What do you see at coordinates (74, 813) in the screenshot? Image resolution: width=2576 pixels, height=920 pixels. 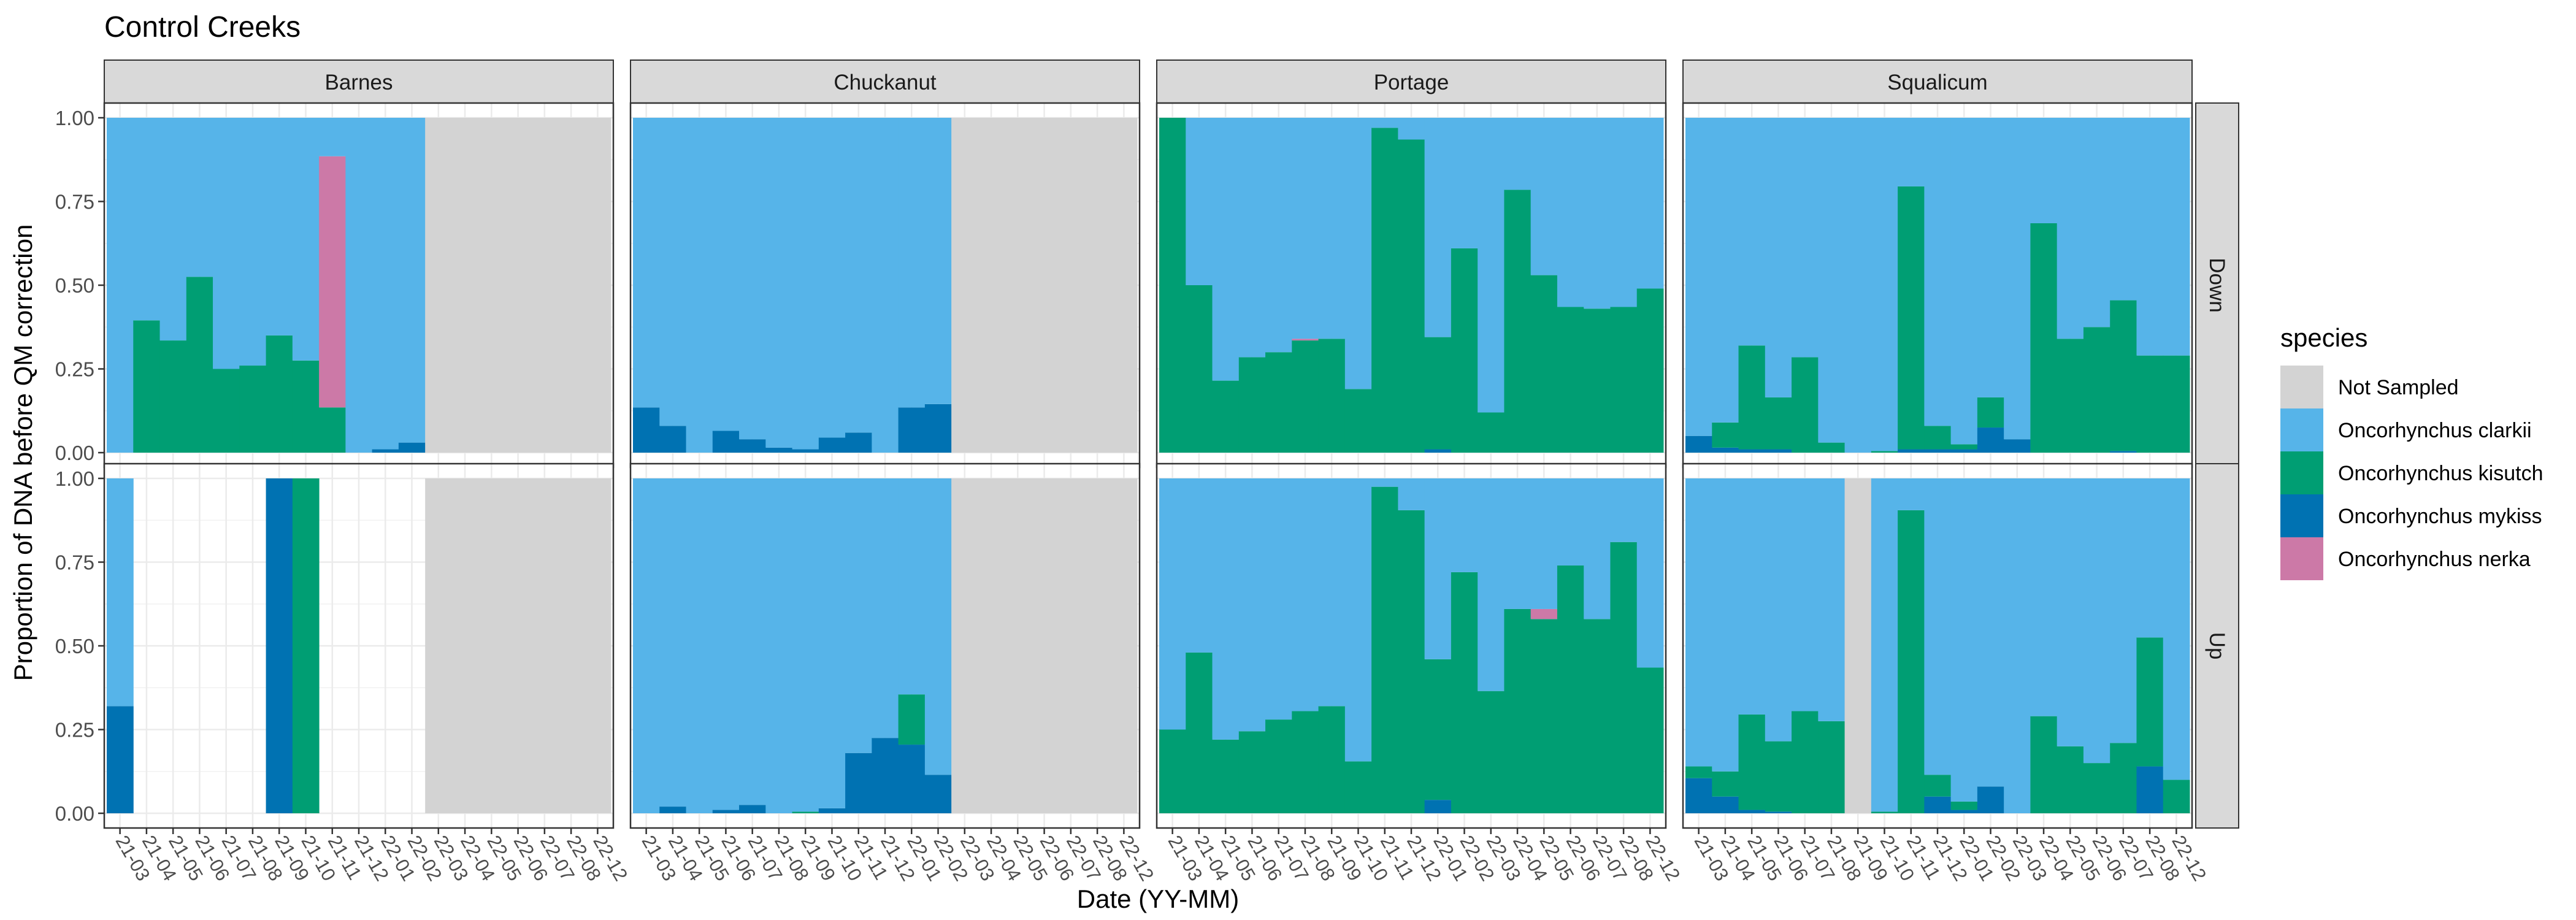 I see `y-tick-label: 0.00` at bounding box center [74, 813].